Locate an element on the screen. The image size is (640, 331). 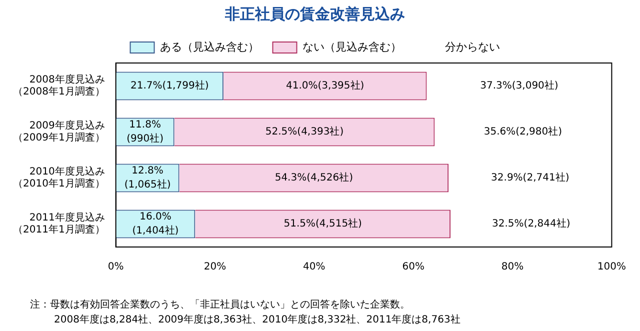
data-label: 11.8%(990社) is located at coordinates (145, 132).